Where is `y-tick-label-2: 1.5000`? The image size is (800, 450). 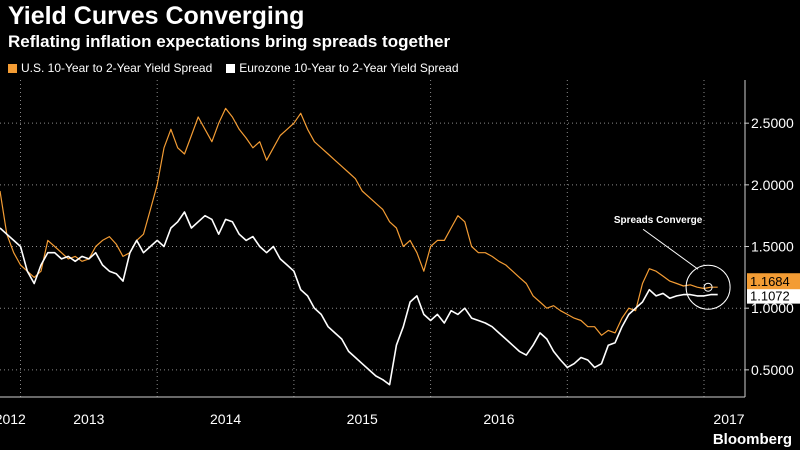 y-tick-label-2: 1.5000 is located at coordinates (772, 247).